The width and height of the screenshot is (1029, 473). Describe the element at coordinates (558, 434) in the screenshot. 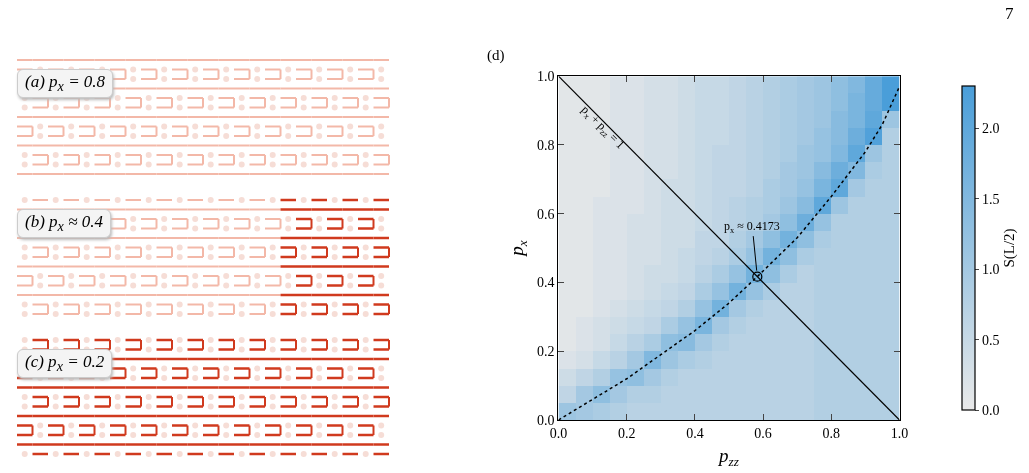

I see `x-tick-label: 0.0` at that location.